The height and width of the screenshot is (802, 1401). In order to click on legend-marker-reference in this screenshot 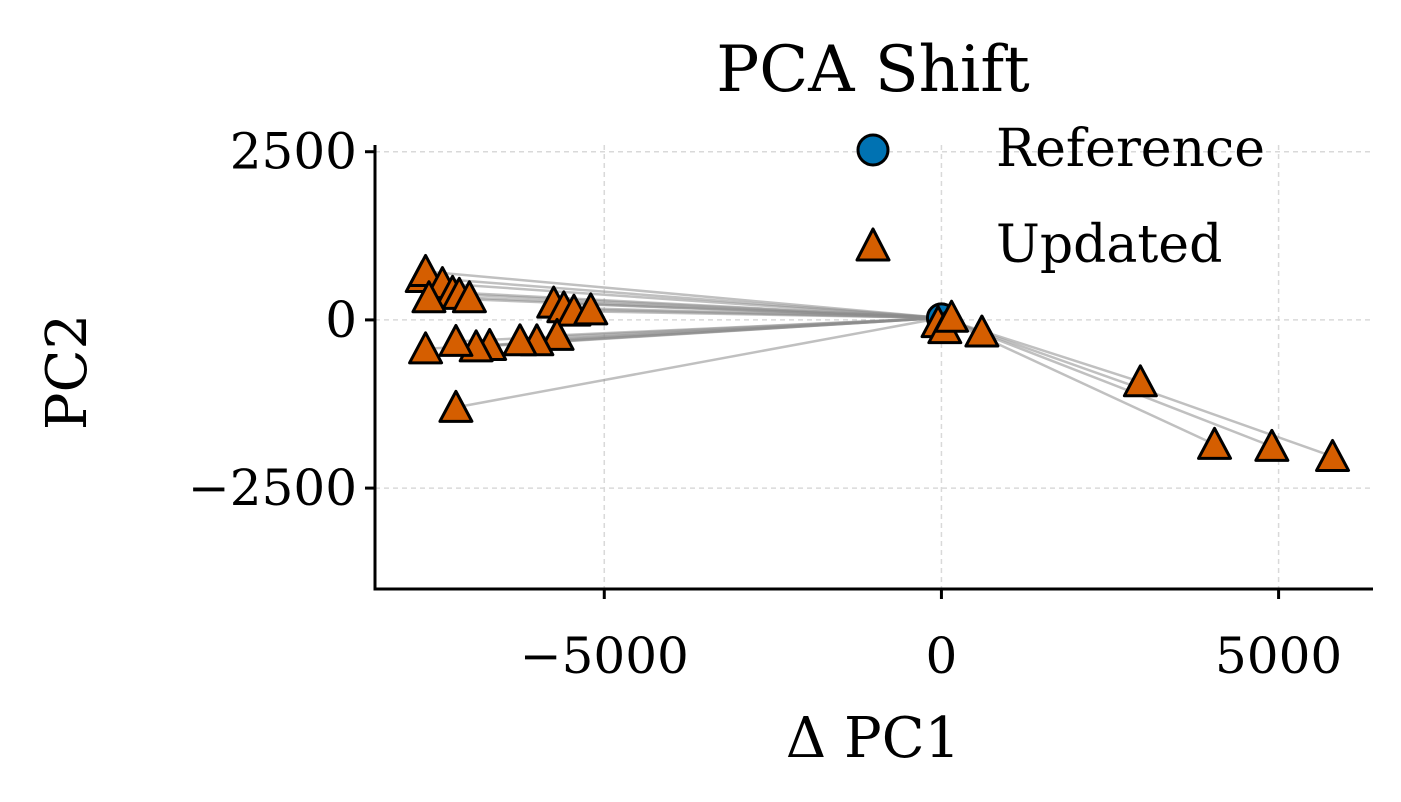, I will do `click(873, 150)`.